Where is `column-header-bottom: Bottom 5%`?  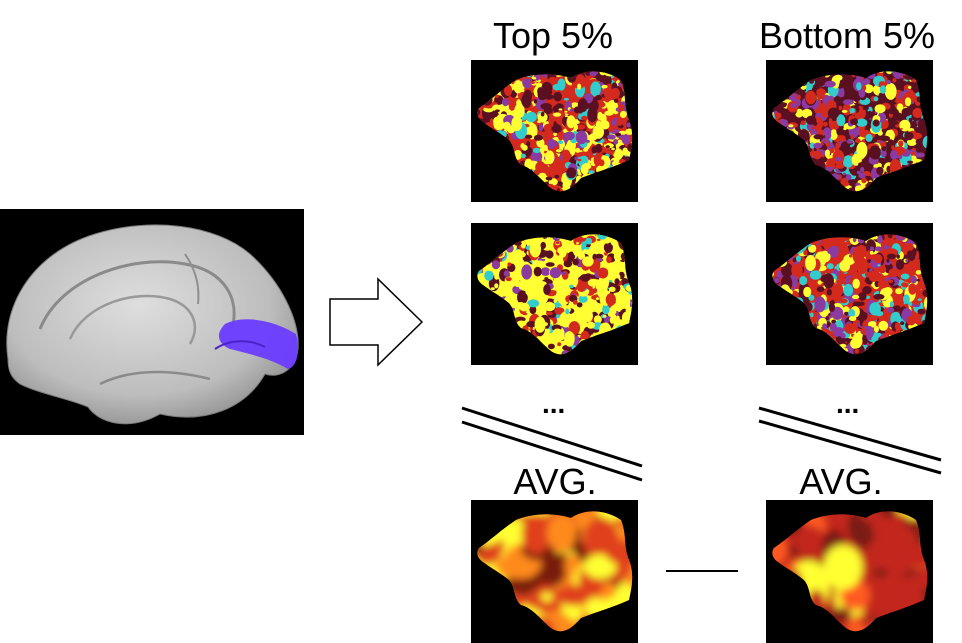 column-header-bottom: Bottom 5% is located at coordinates (847, 35).